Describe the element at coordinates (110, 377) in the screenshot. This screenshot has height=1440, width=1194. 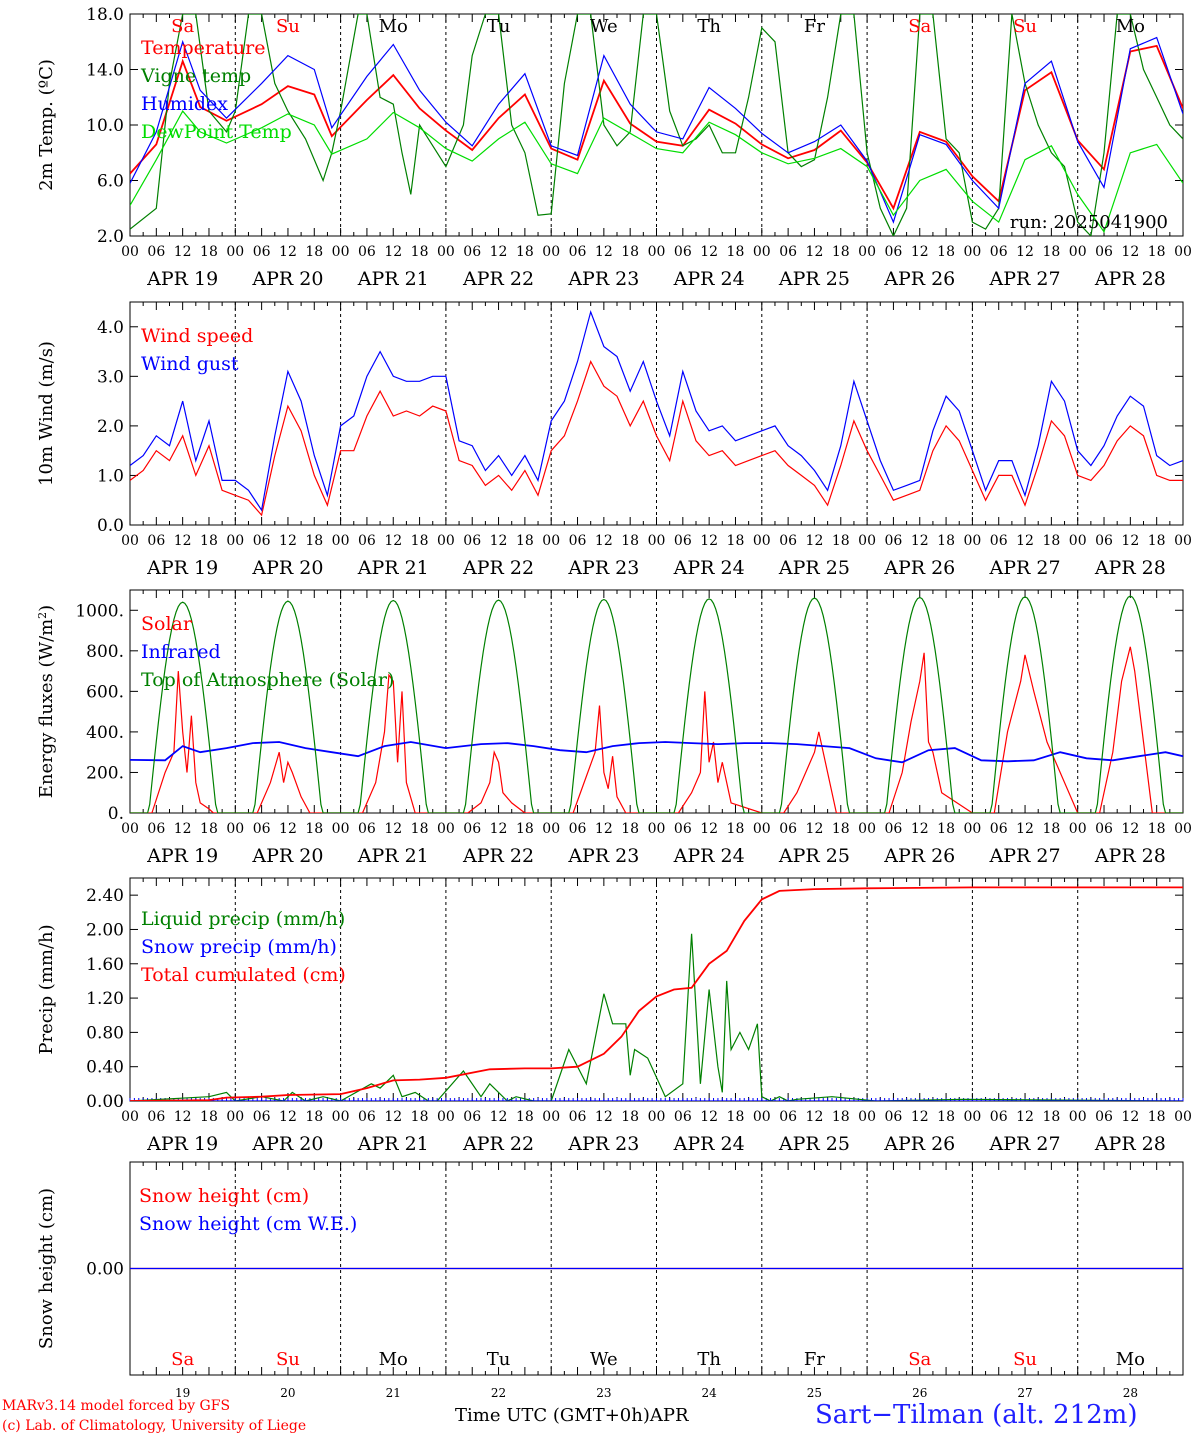
I see `panel-1-y-tick-label: 3.0` at that location.